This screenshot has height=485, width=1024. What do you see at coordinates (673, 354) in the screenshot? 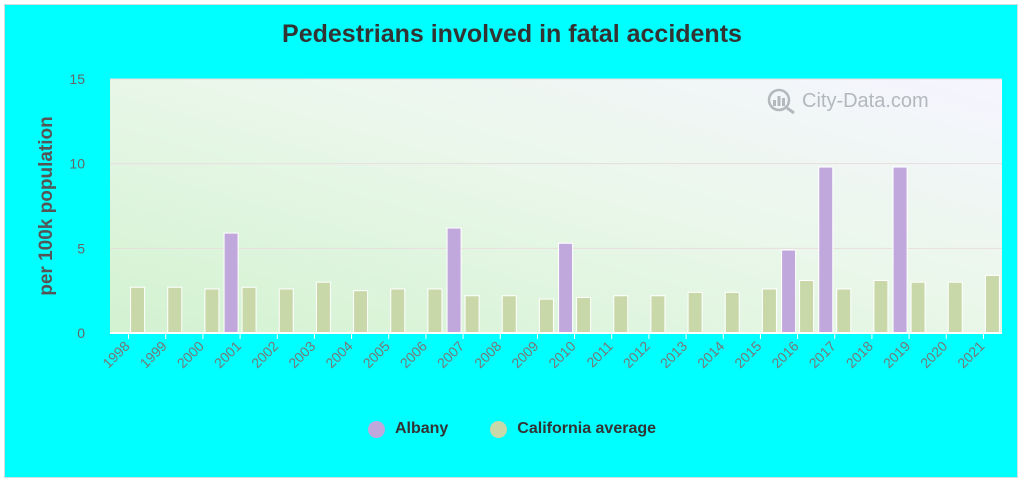
I see `x-tick-label: 2013` at bounding box center [673, 354].